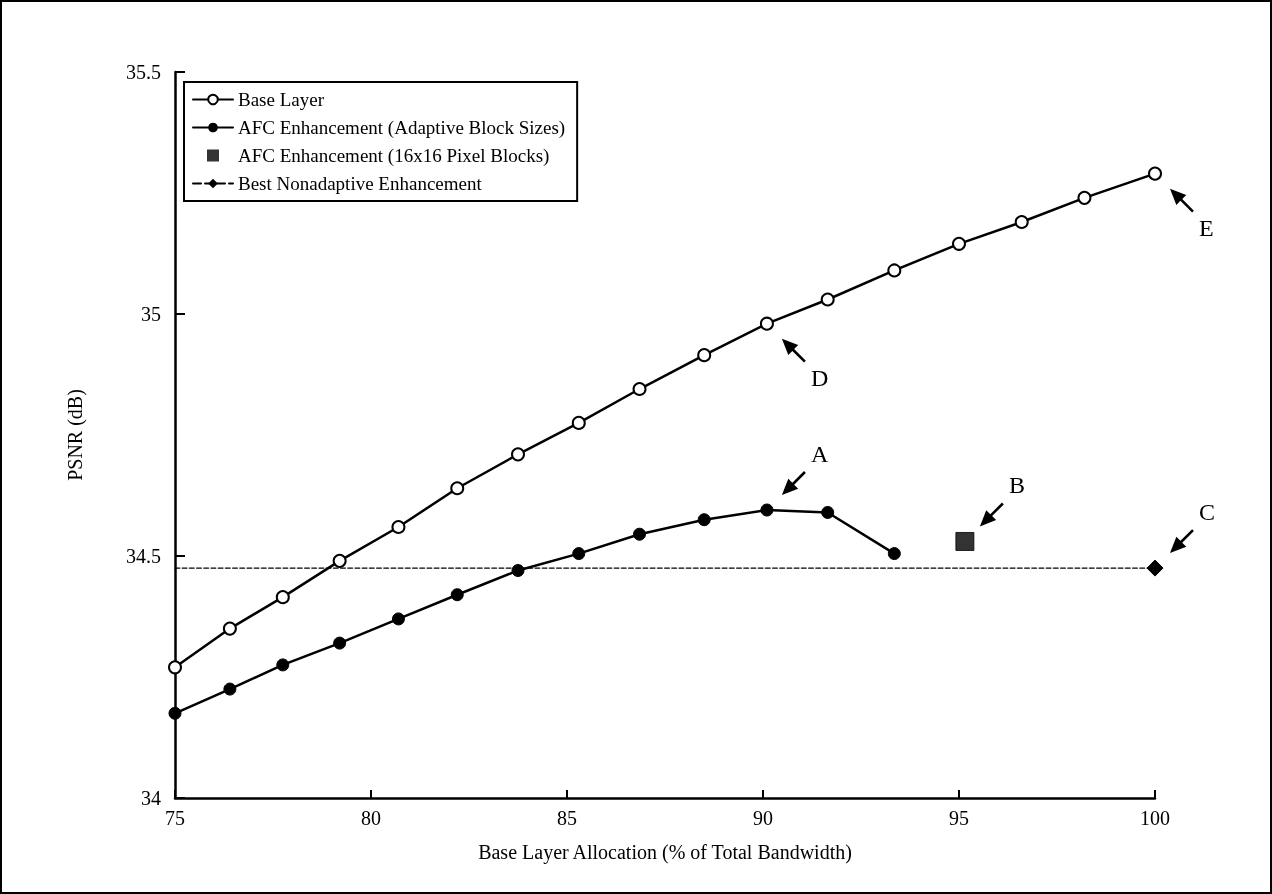 This screenshot has height=894, width=1272. Describe the element at coordinates (819, 377) in the screenshot. I see `annotation: D` at that location.